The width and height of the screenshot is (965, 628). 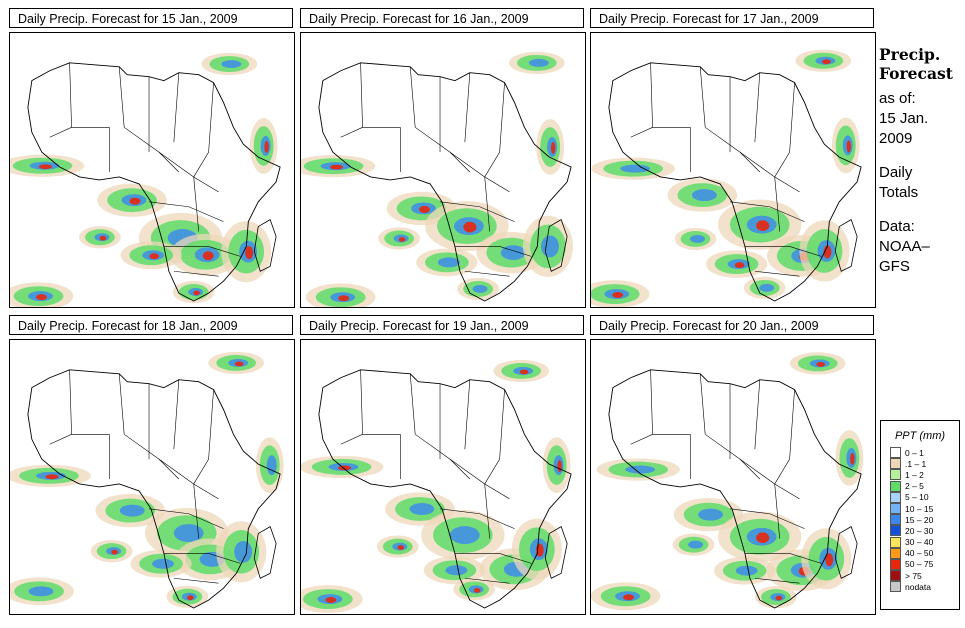 I want to click on legend-label: > 75, so click(x=913, y=575).